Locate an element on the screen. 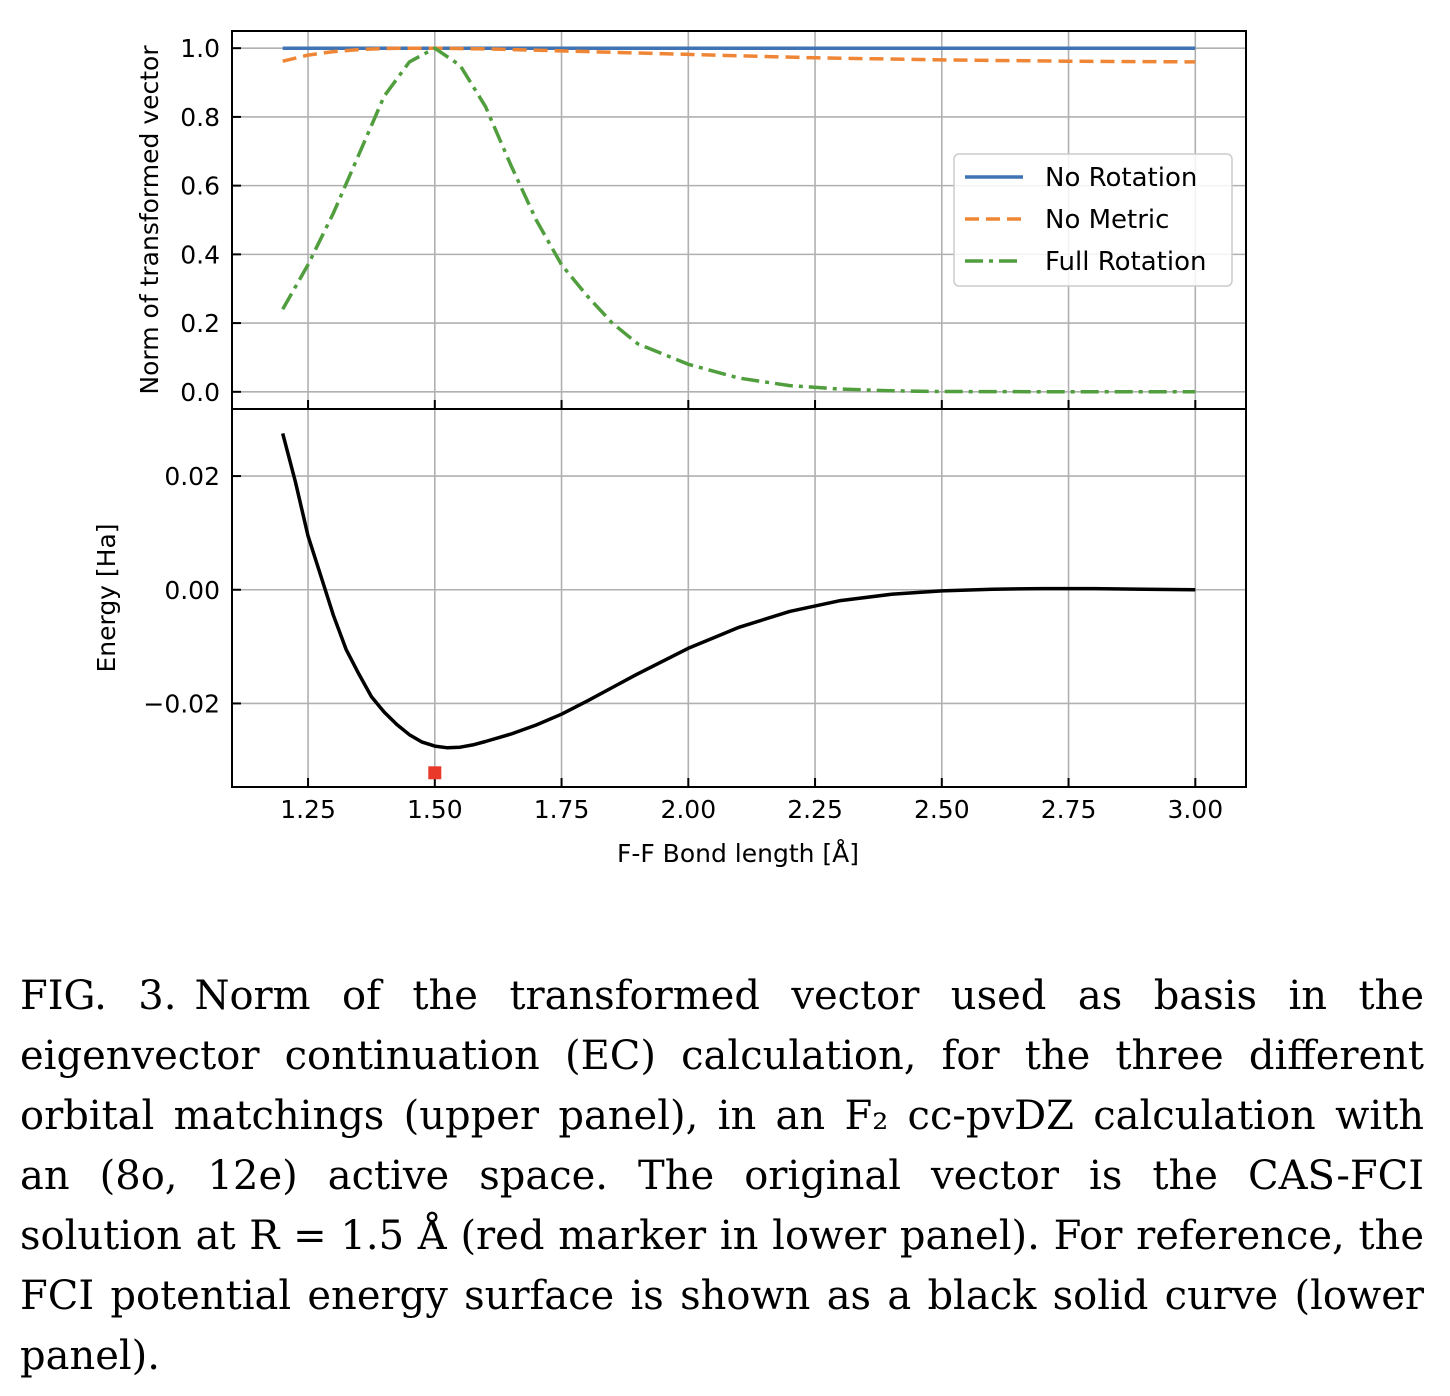 This screenshot has width=1450, height=1396. x-tick-label: 3.00 is located at coordinates (1195, 809).